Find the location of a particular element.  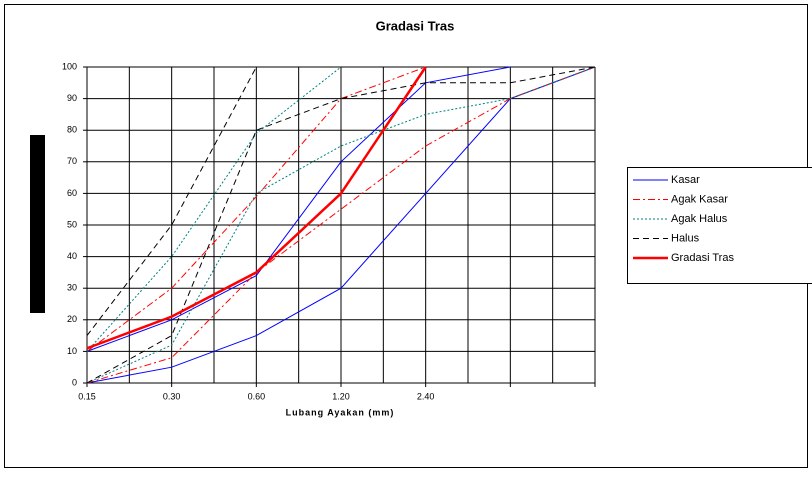

y-tick-label: 90 is located at coordinates (72, 98).